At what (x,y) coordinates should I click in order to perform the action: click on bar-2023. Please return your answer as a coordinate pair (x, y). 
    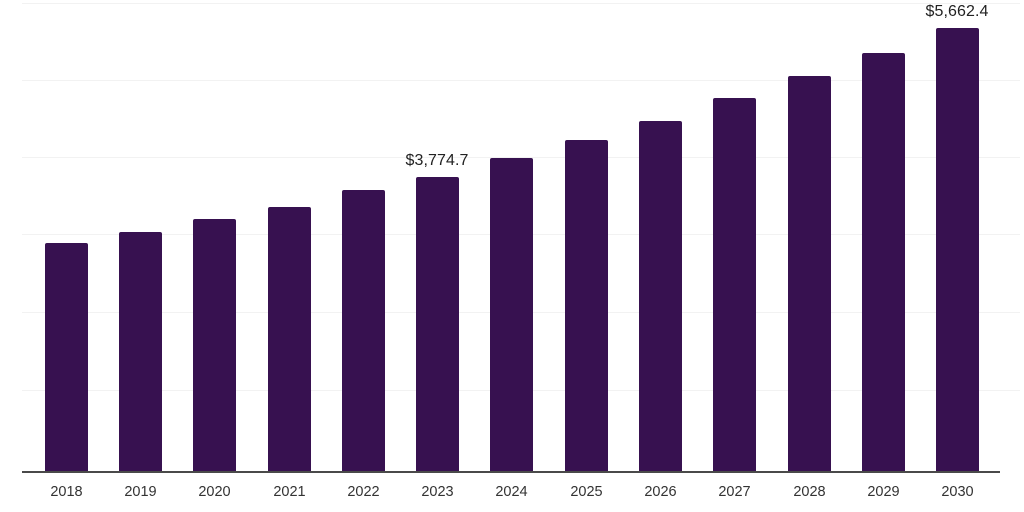
    Looking at the image, I should click on (437, 324).